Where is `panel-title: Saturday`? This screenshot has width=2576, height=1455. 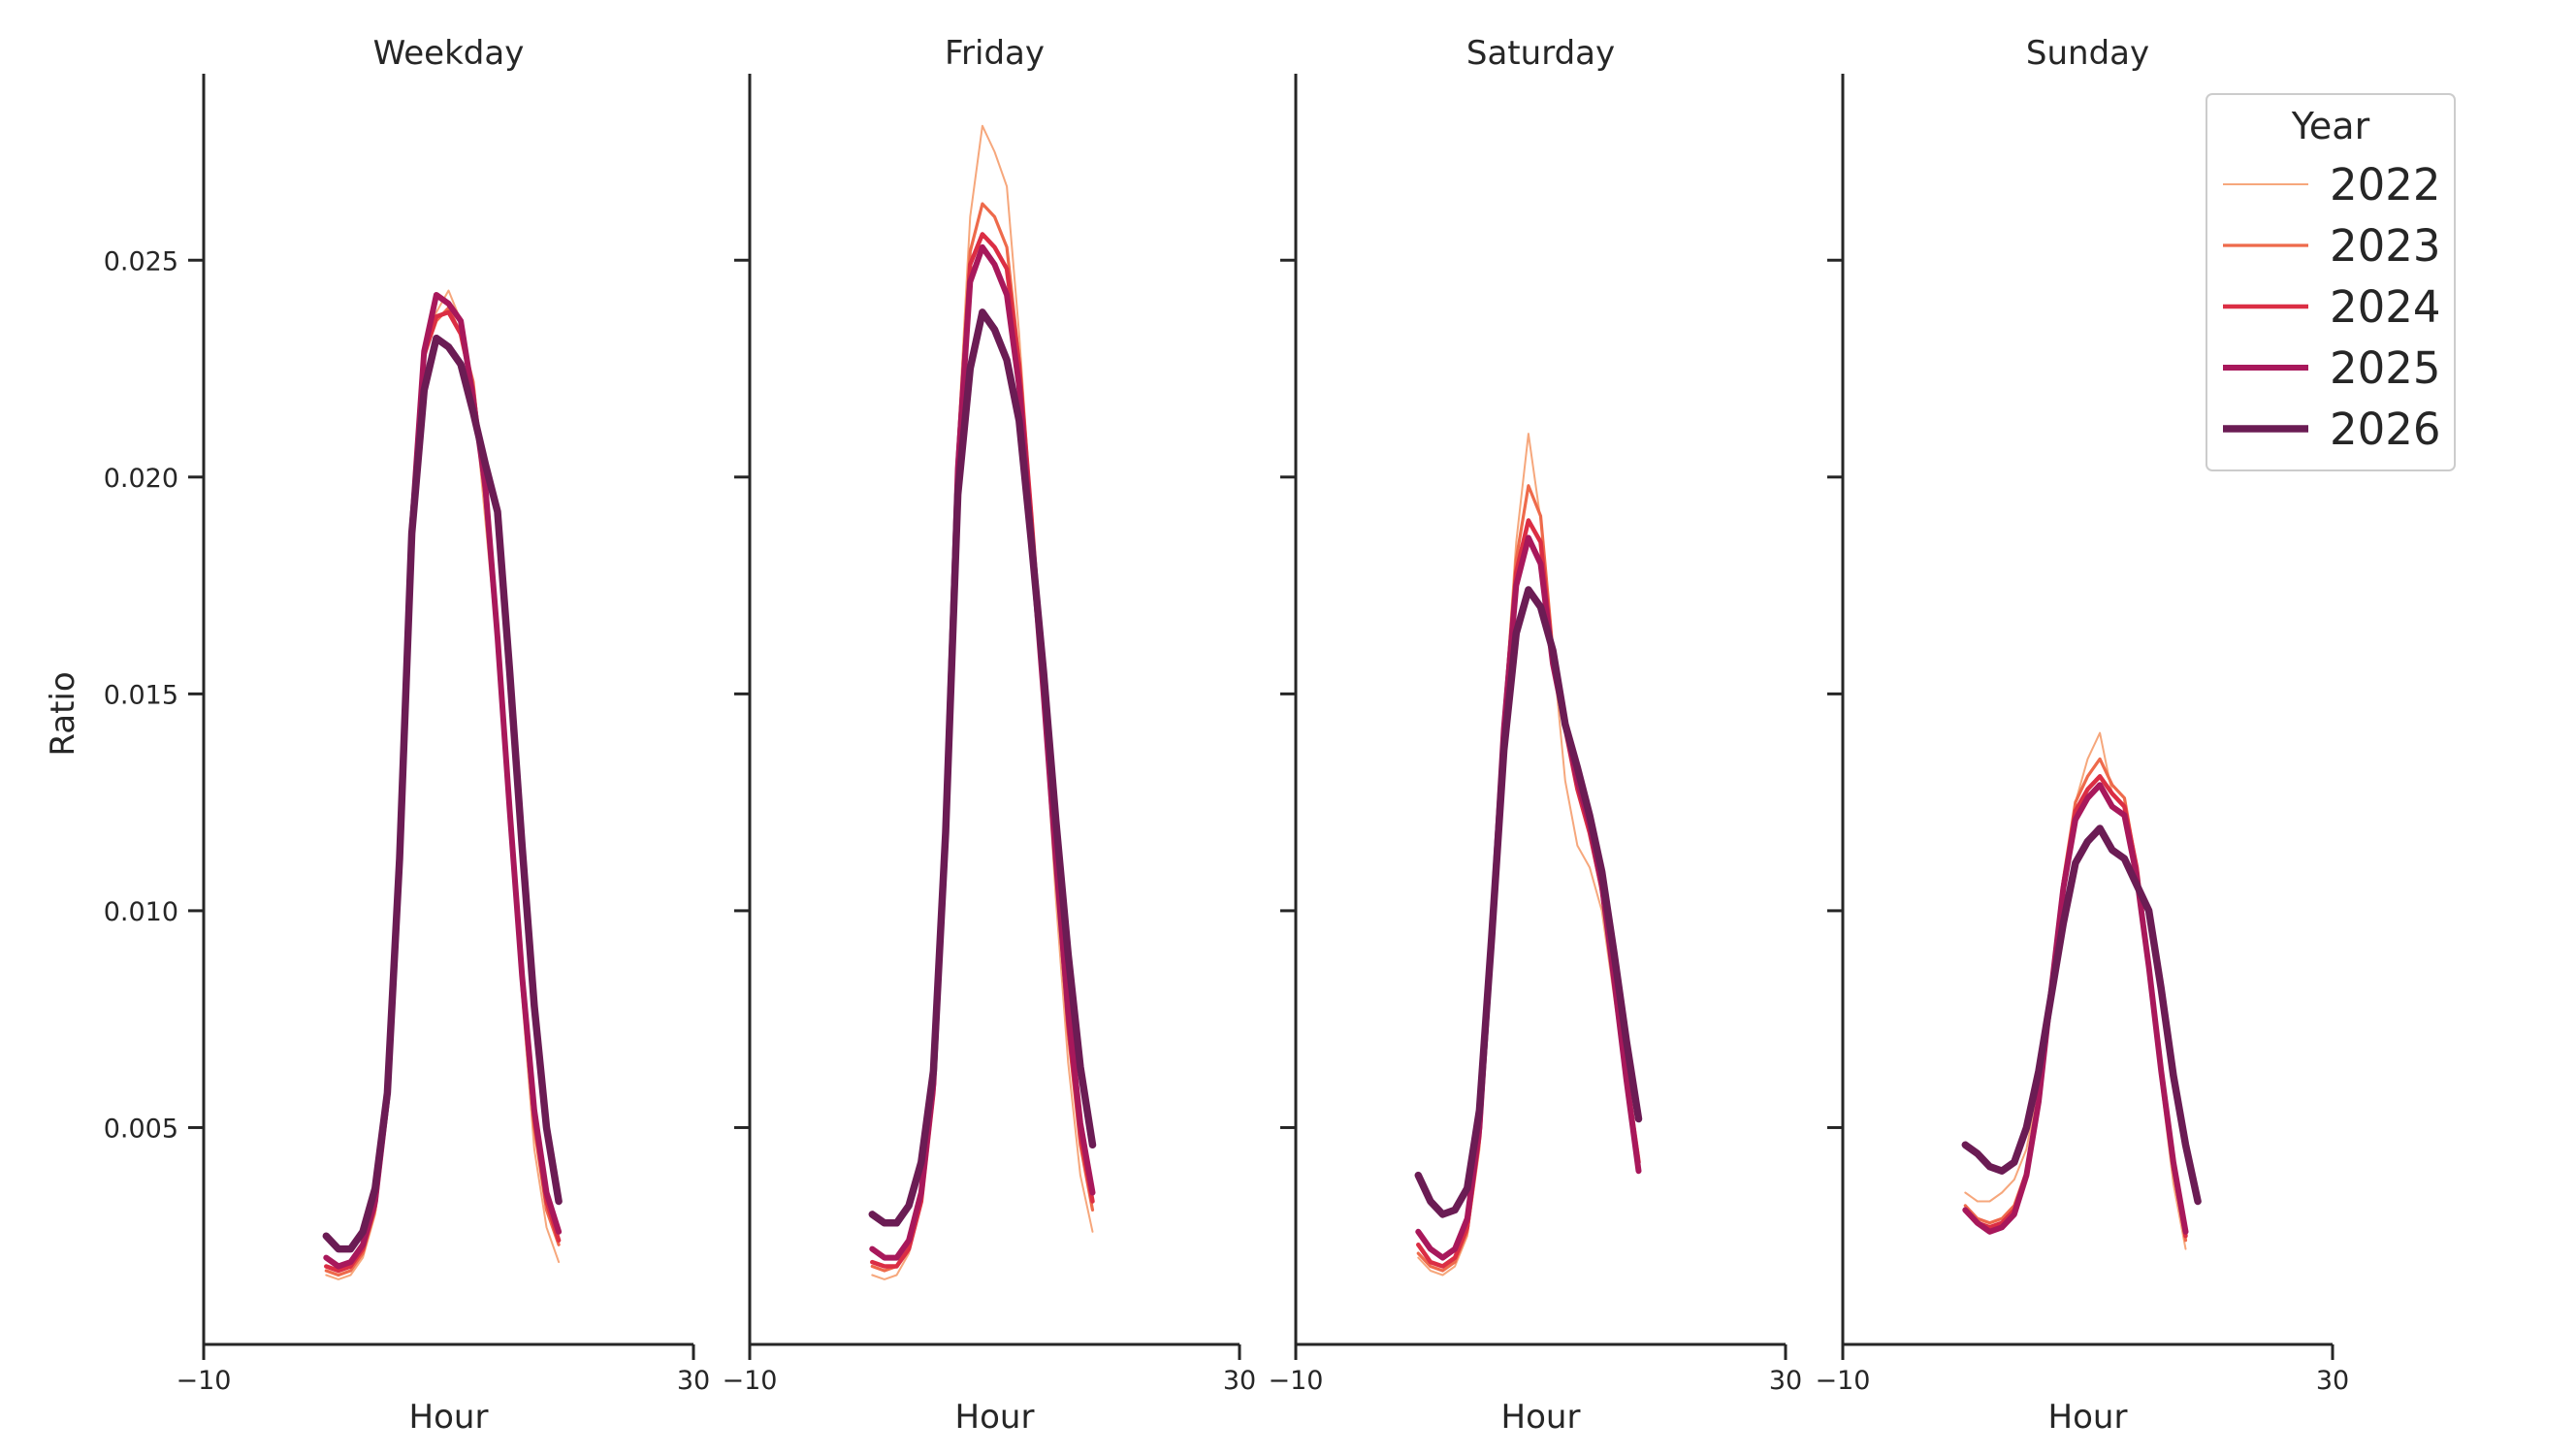
panel-title: Saturday is located at coordinates (1540, 53).